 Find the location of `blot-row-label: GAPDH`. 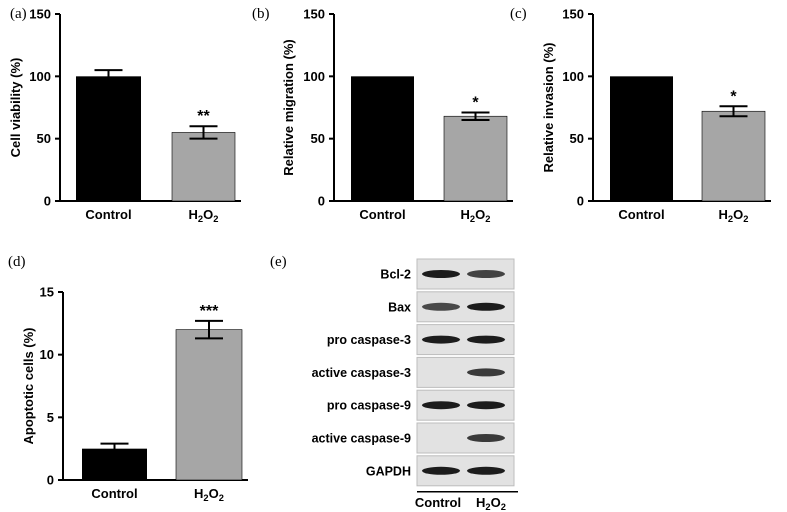

blot-row-label: GAPDH is located at coordinates (388, 471).